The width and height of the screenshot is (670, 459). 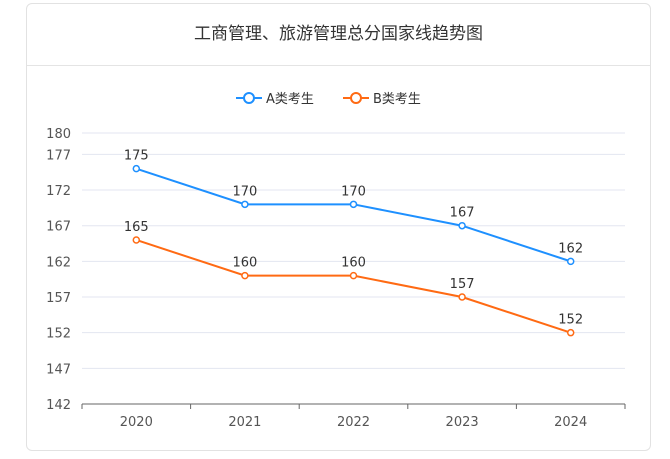 What do you see at coordinates (58, 134) in the screenshot?
I see `y-tick-label: 180` at bounding box center [58, 134].